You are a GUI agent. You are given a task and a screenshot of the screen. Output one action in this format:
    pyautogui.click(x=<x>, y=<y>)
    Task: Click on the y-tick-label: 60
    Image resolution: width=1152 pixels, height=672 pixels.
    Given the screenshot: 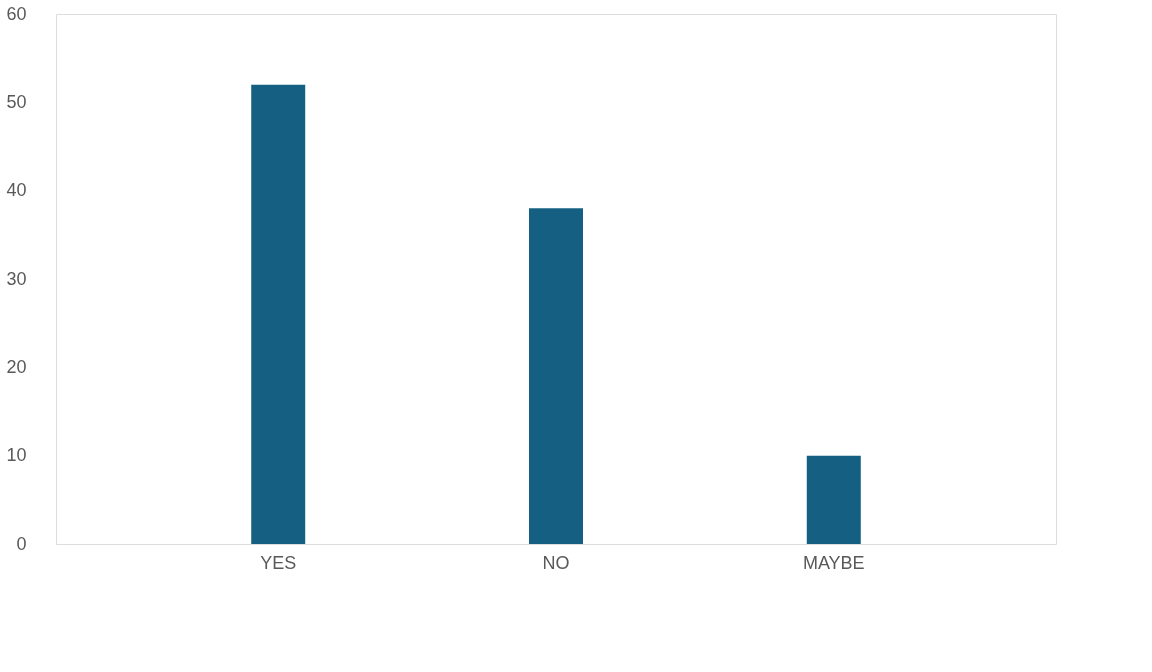 What is the action you would take?
    pyautogui.click(x=16, y=13)
    